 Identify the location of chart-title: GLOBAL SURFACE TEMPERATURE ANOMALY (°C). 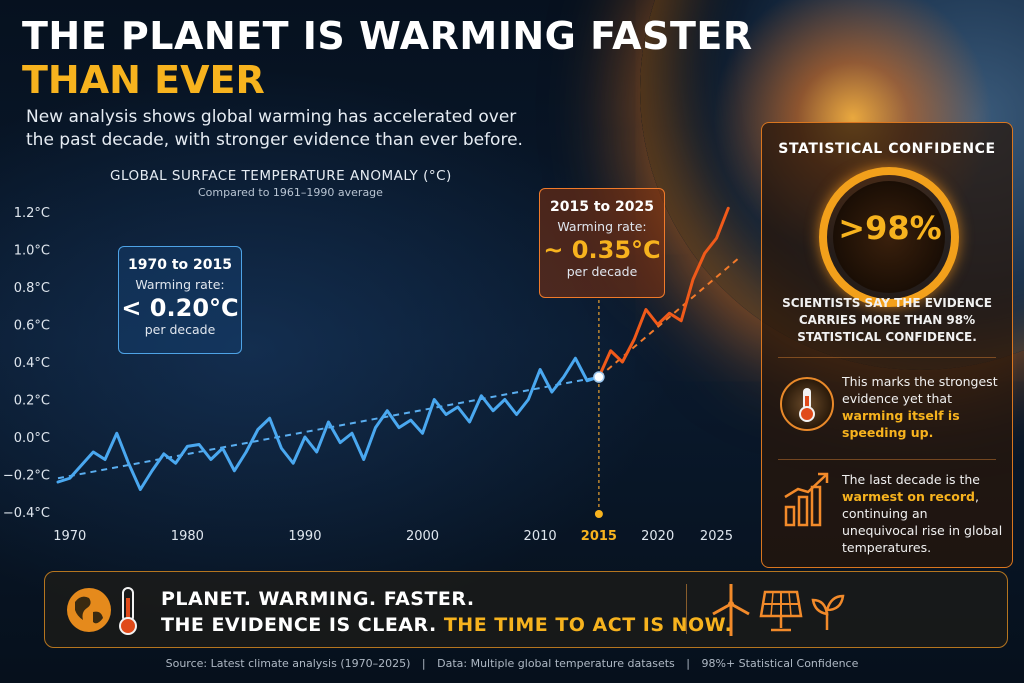
(281, 176).